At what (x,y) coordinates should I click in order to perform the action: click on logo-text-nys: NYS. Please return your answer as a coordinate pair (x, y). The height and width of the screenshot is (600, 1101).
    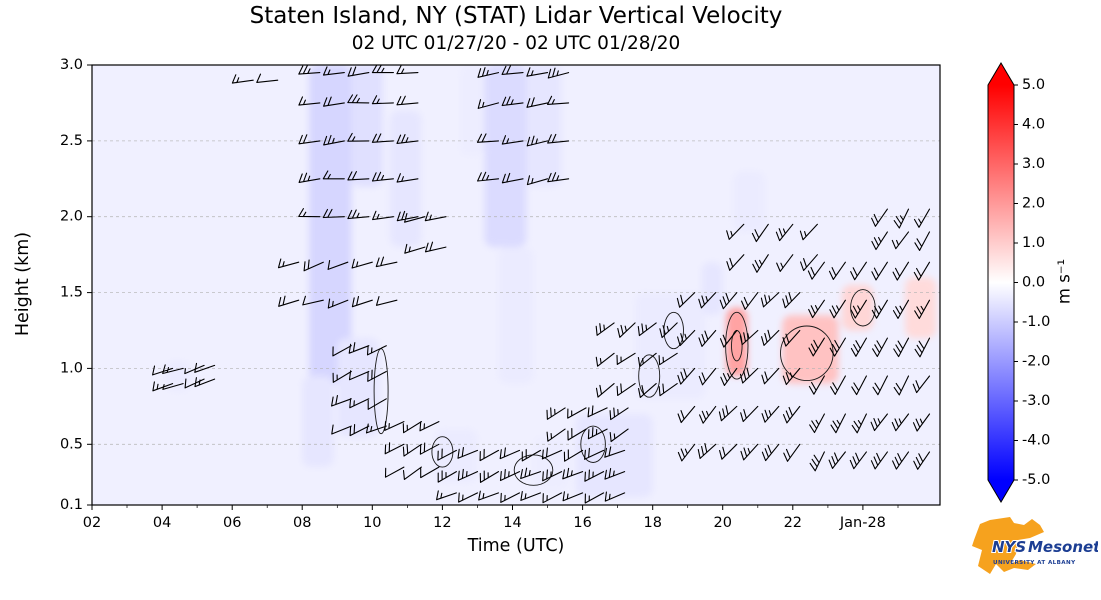
    Looking at the image, I should click on (1009, 547).